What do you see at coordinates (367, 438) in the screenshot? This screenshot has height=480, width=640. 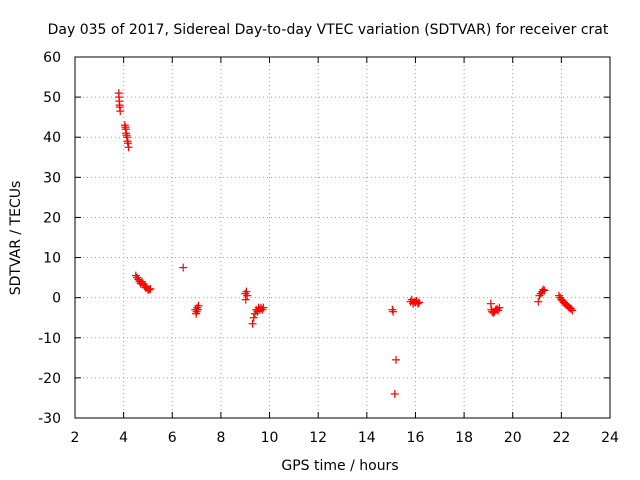 I see `x-tick-label: 14` at bounding box center [367, 438].